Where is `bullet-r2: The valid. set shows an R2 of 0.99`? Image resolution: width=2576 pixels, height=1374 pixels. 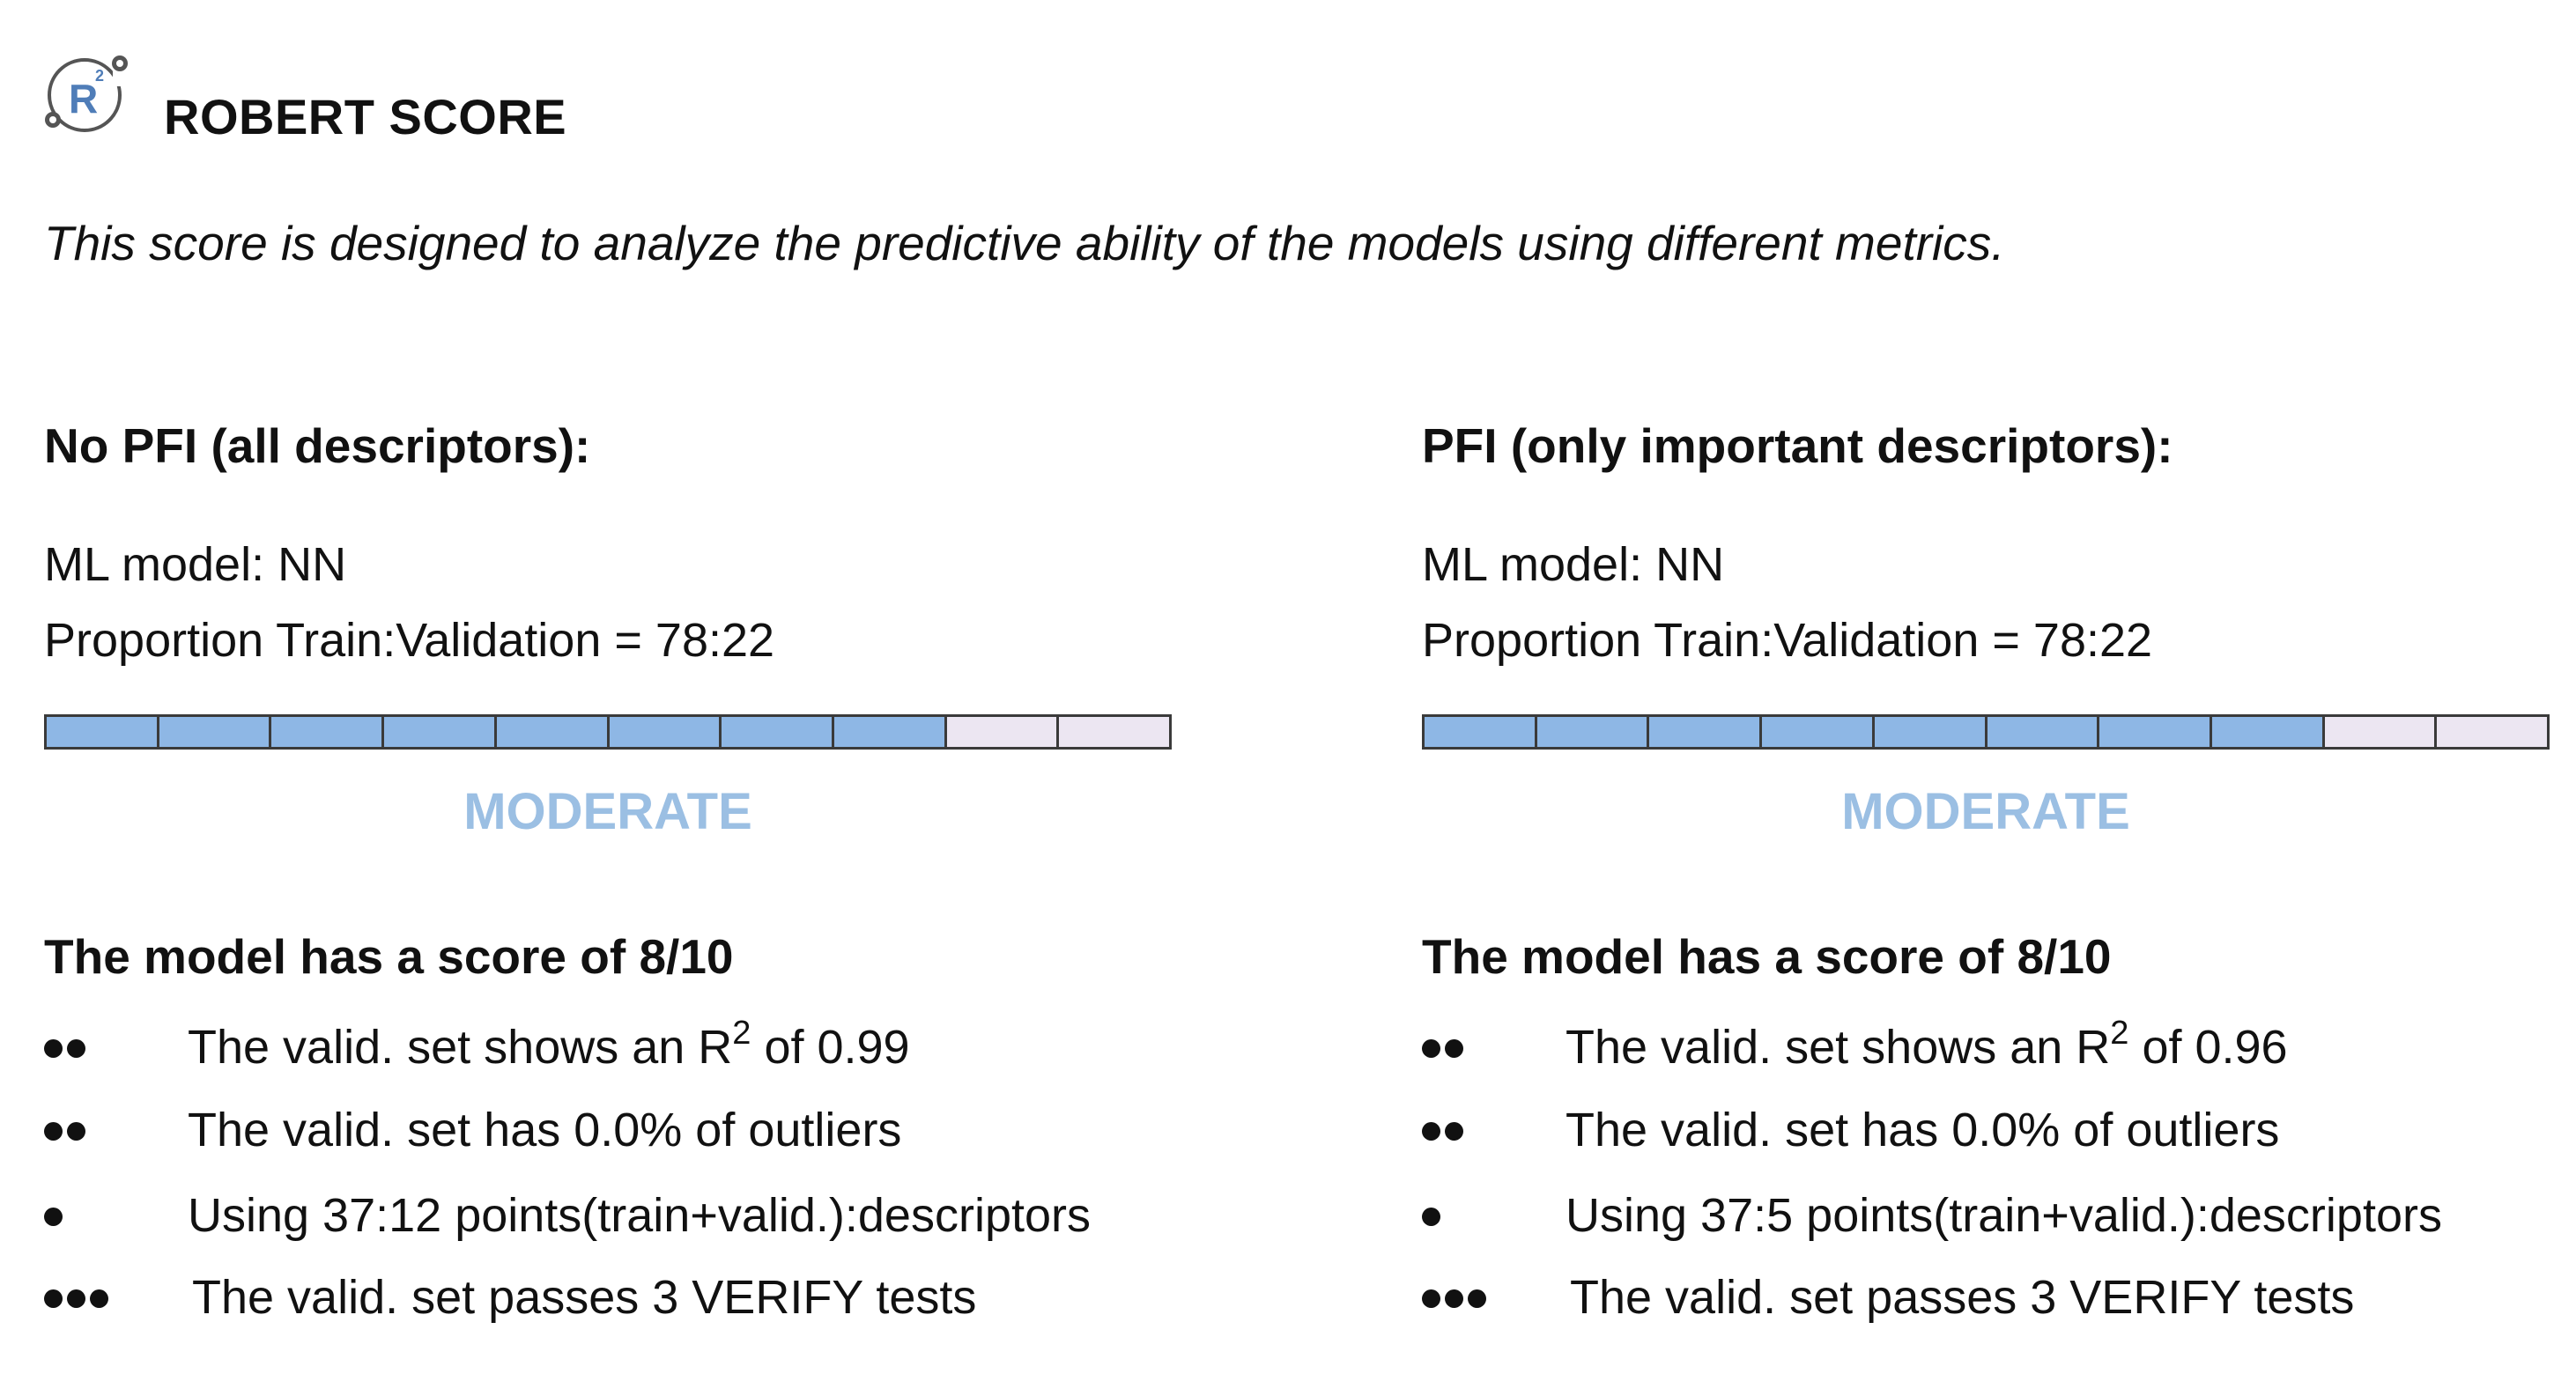
bullet-r2: The valid. set shows an R2 of 0.99 is located at coordinates (616, 1049).